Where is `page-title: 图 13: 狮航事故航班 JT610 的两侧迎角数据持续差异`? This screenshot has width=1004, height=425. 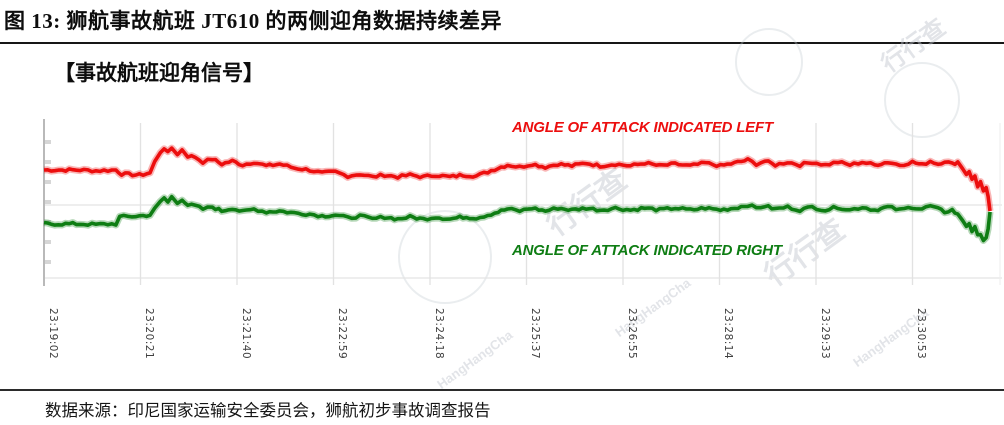
page-title: 图 13: 狮航事故航班 JT610 的两侧迎角数据持续差异 is located at coordinates (253, 21).